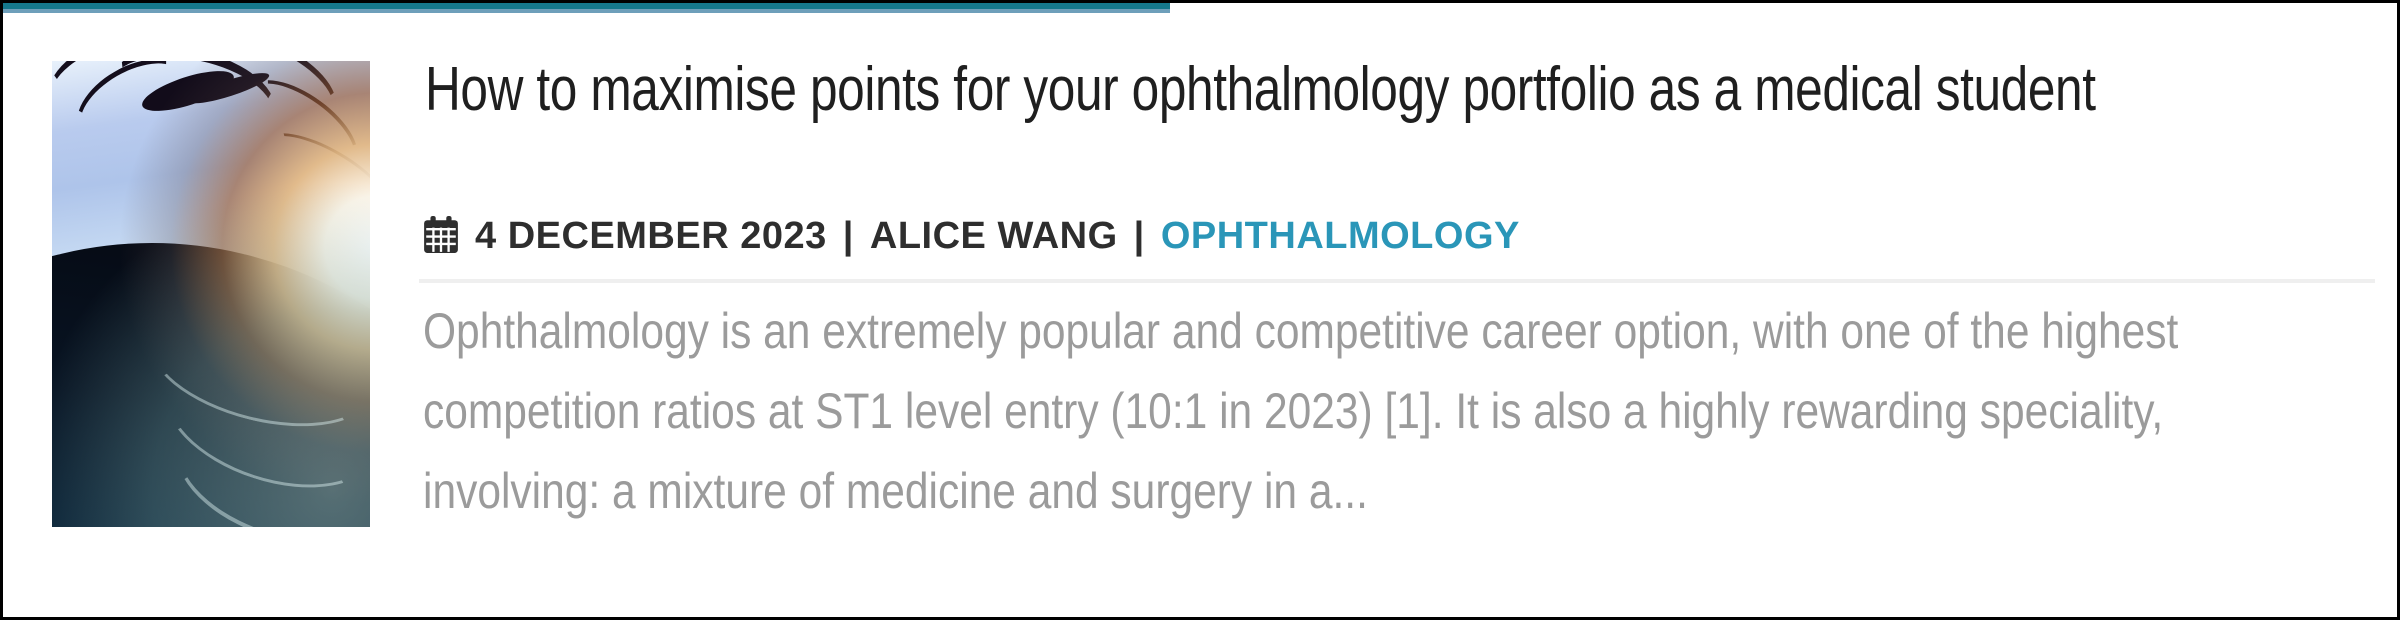 This screenshot has height=620, width=2400. Describe the element at coordinates (1340, 235) in the screenshot. I see `article-category-link: OPHTHALMOLOGY` at that location.